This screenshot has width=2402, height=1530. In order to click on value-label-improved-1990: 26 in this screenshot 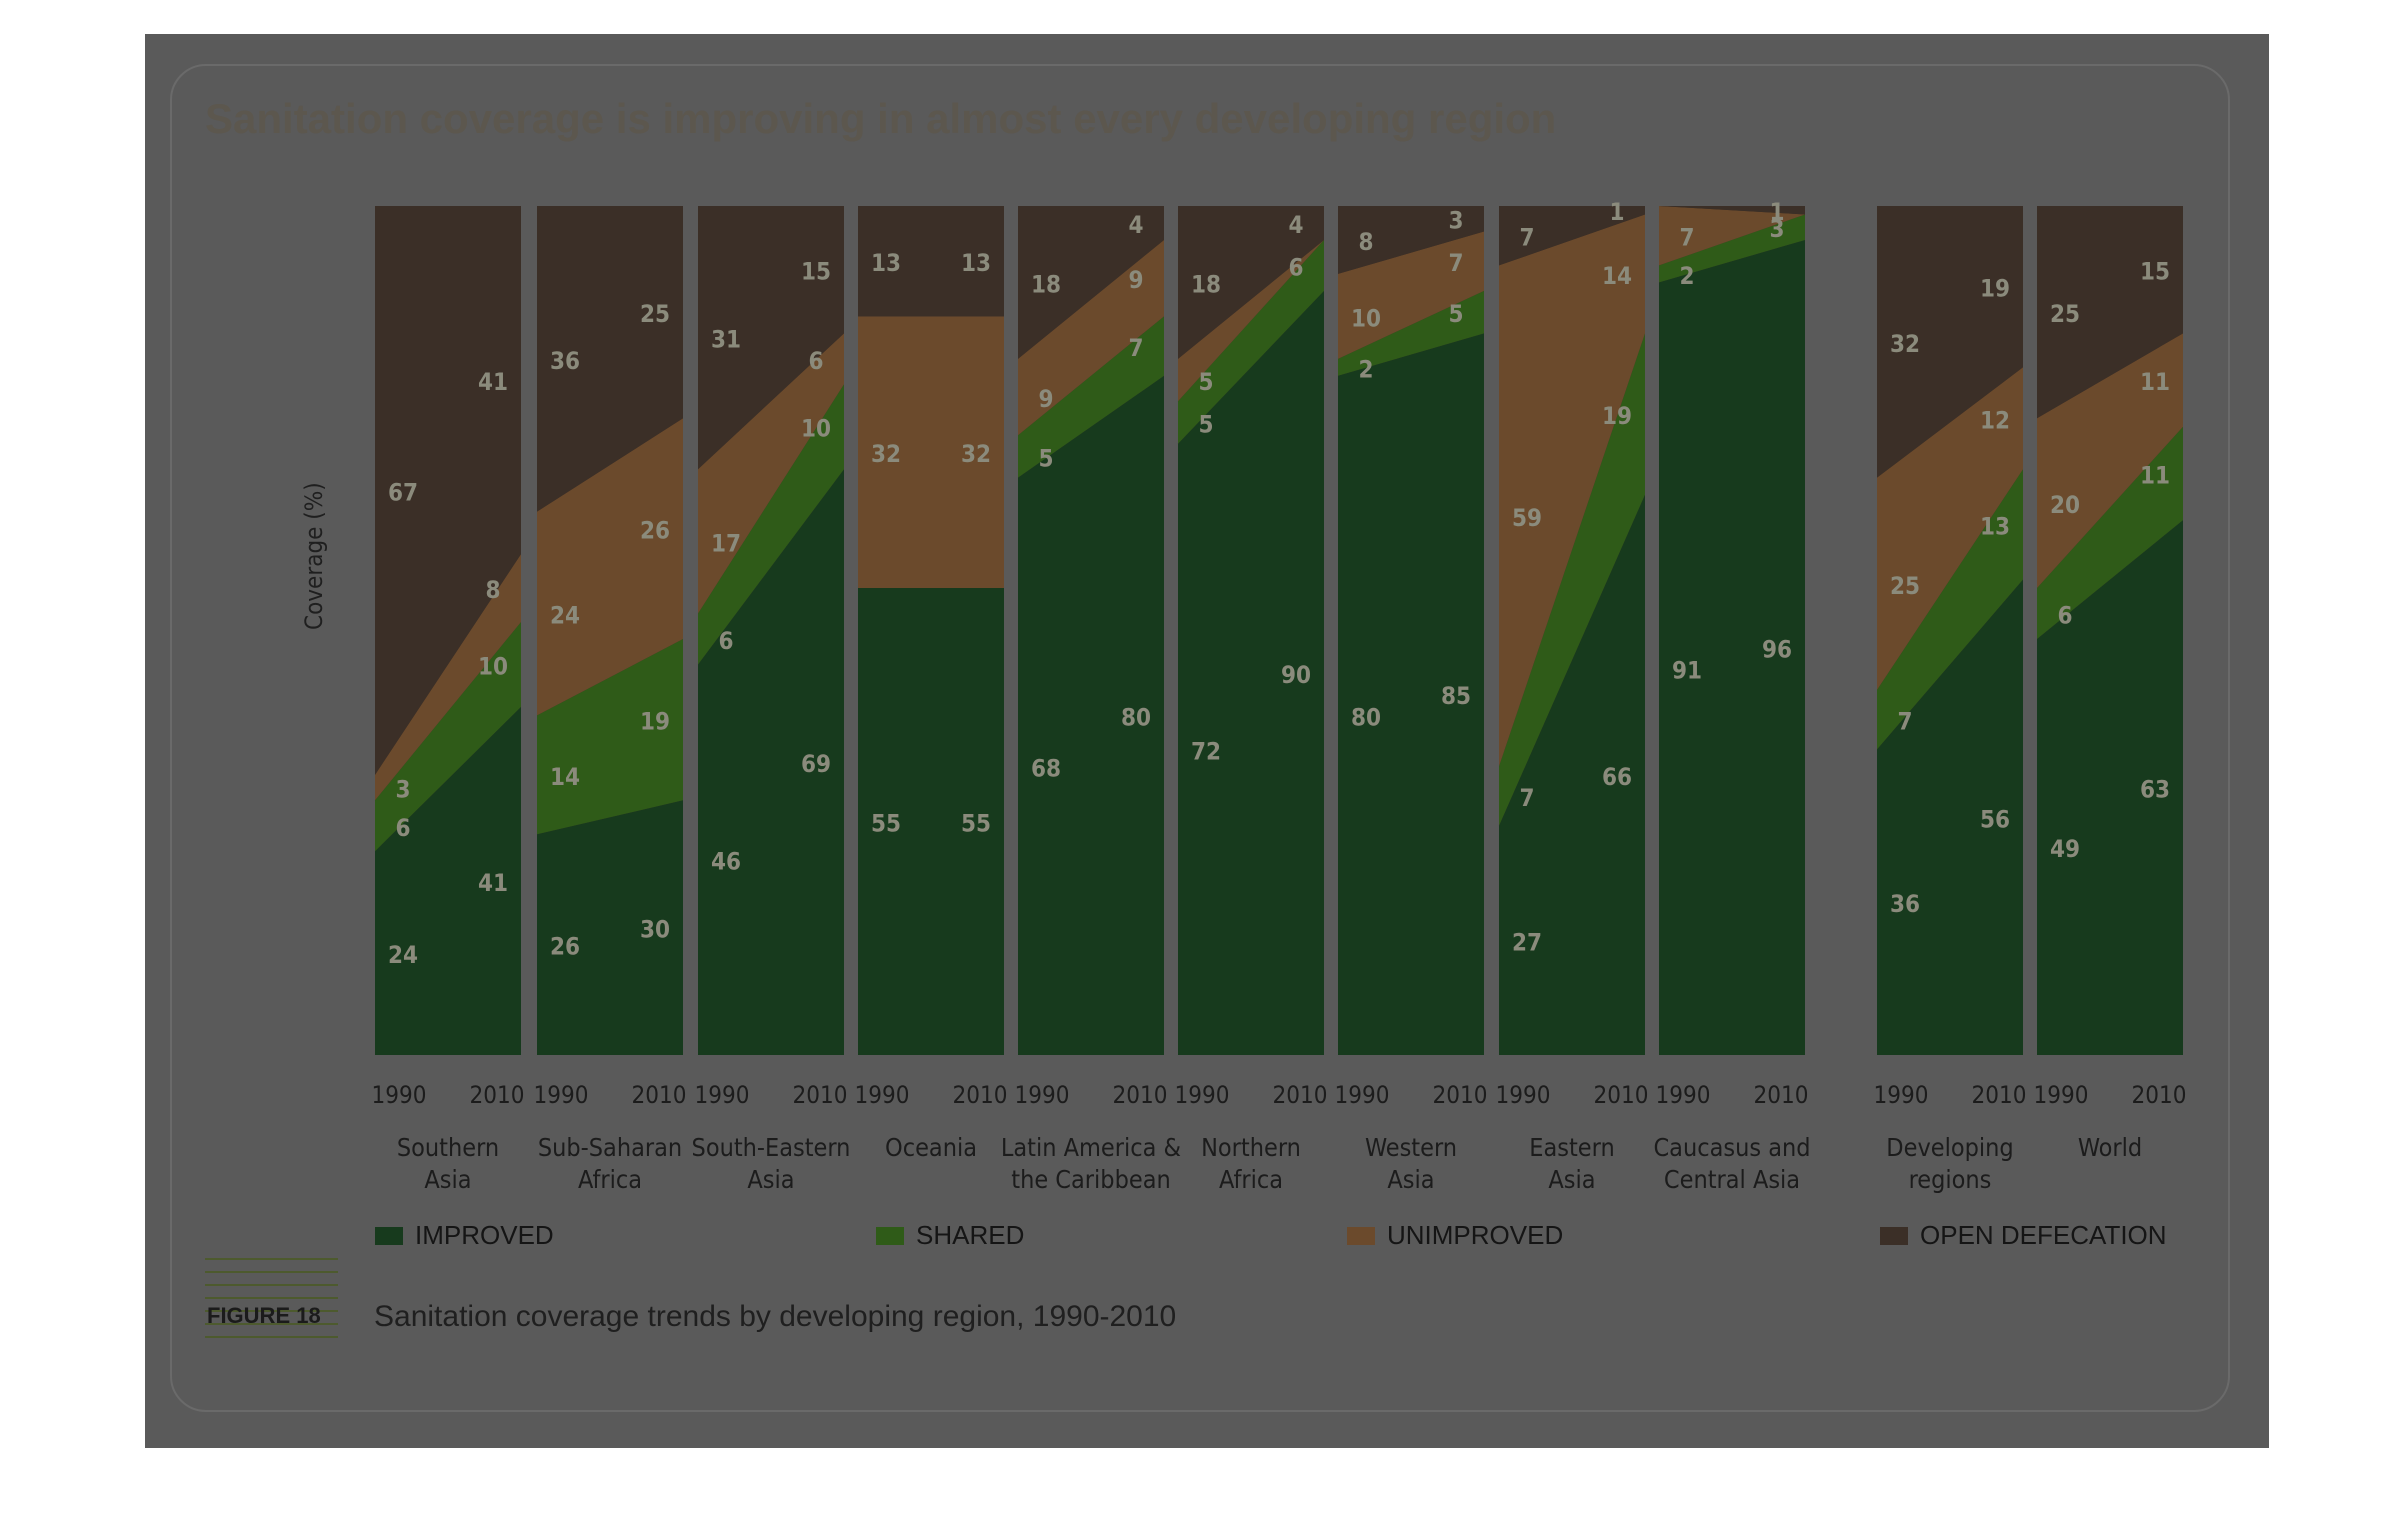, I will do `click(565, 947)`.